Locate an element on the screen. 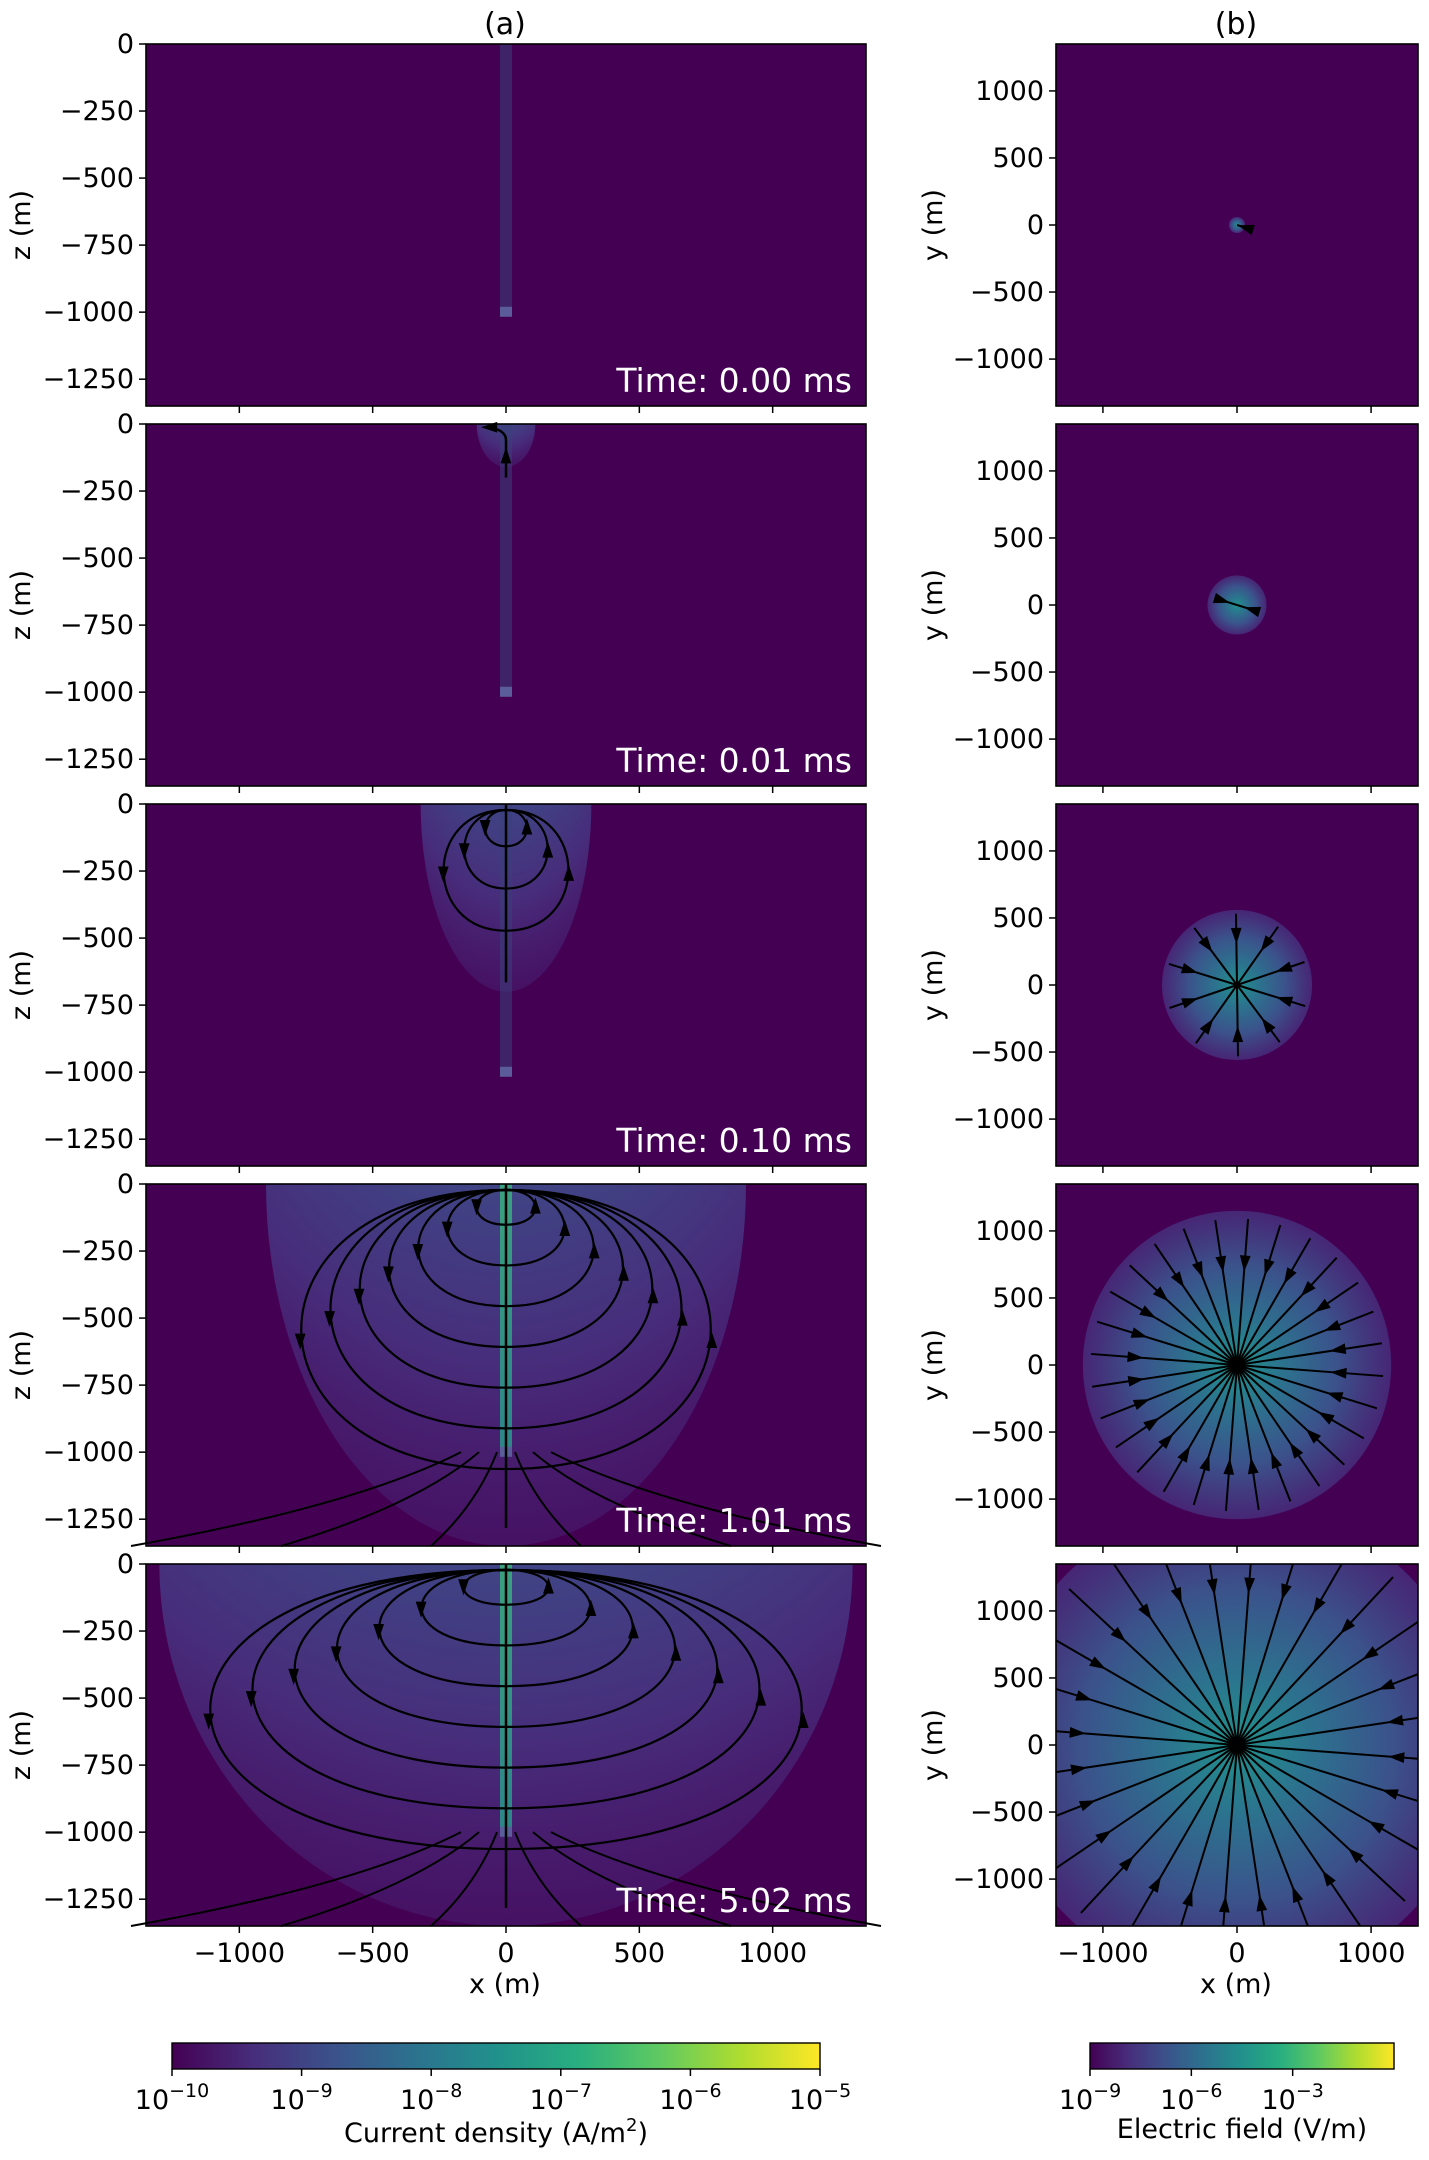 This screenshot has width=1429, height=2160. column-title-a: (a) is located at coordinates (505, 24).